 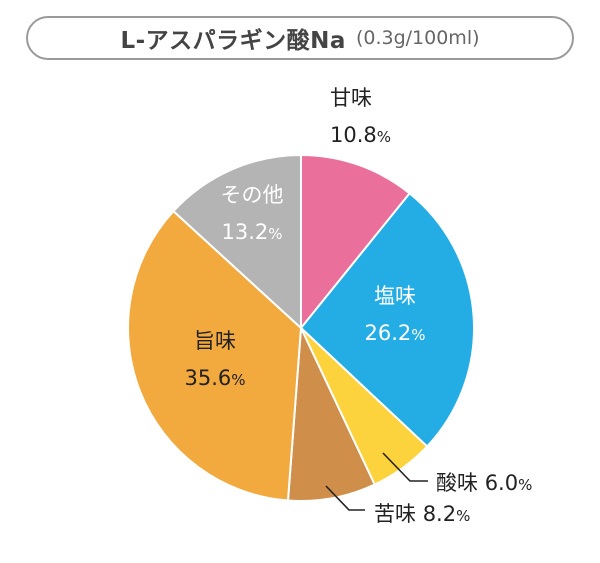 I want to click on title-subtitle: (0.3g/100ml), so click(x=417, y=38).